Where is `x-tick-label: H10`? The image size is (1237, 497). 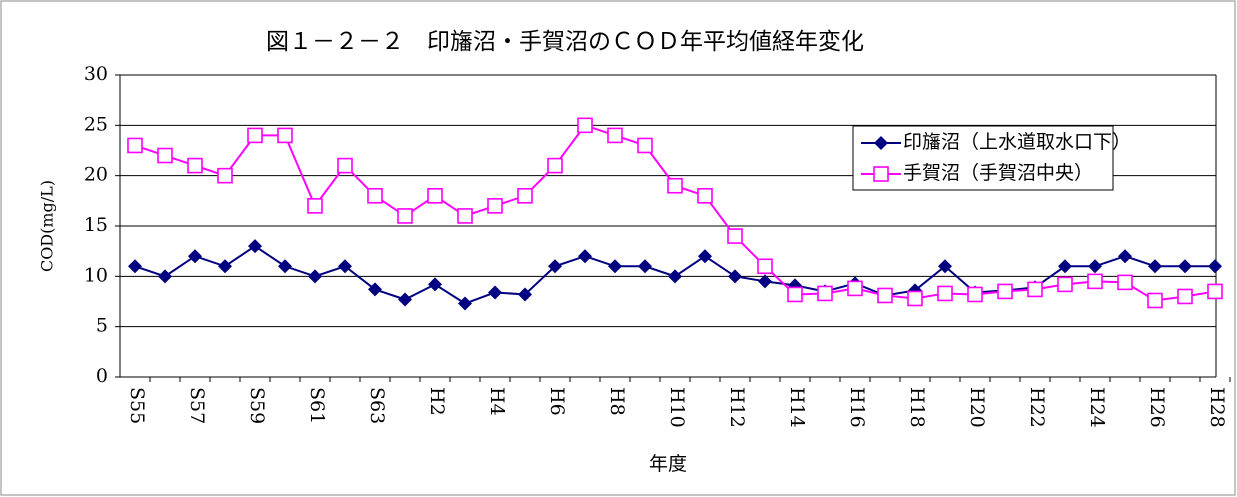
x-tick-label: H10 is located at coordinates (677, 407).